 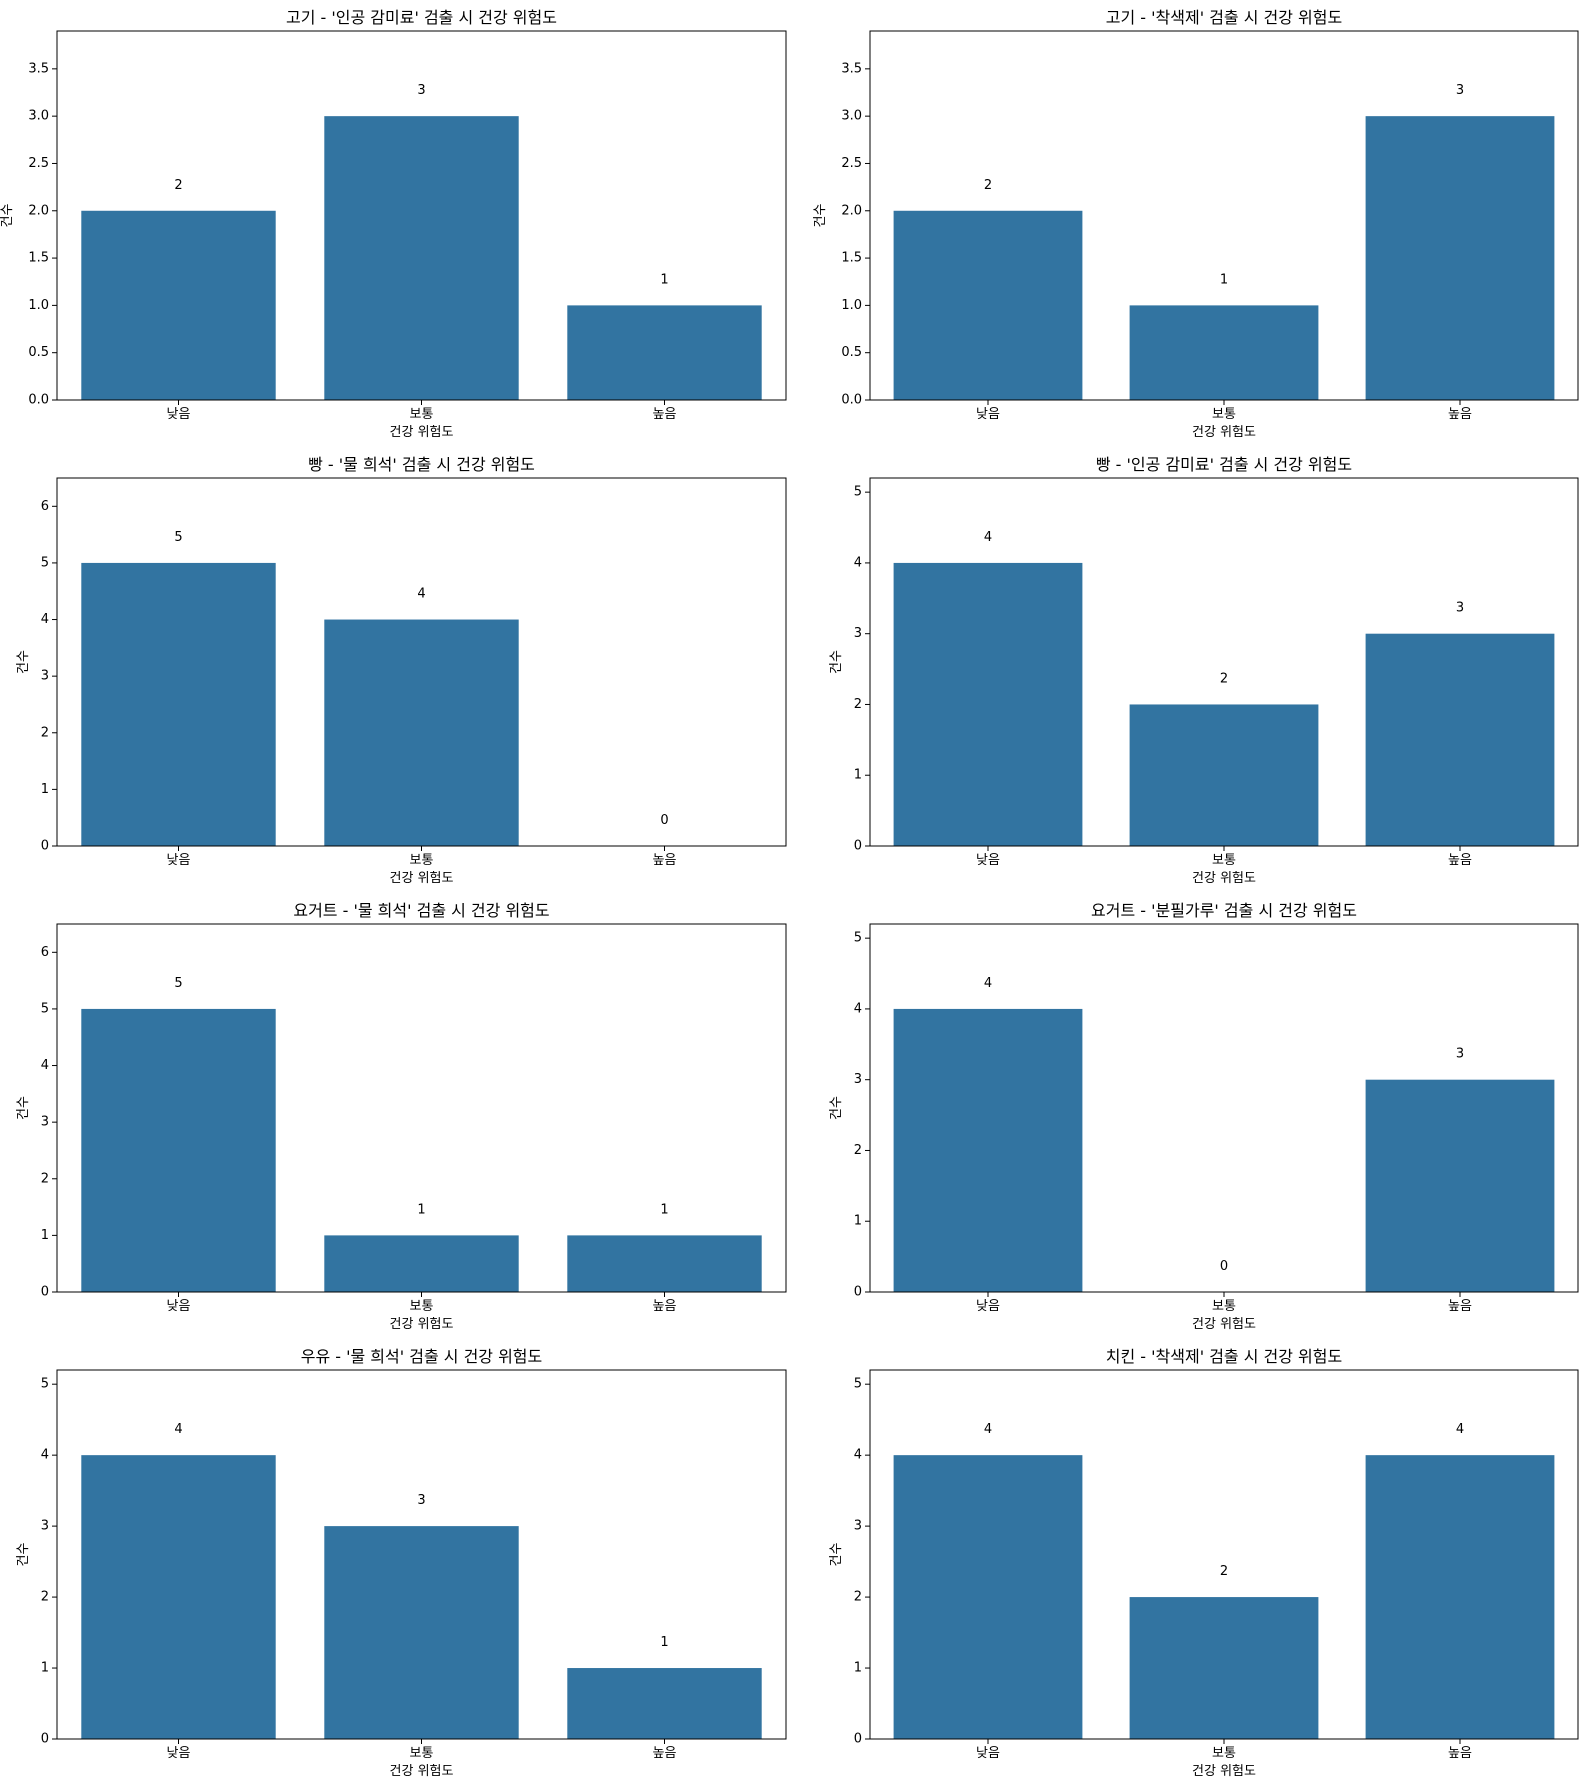 I want to click on y-tick-label: 3.5, so click(x=38, y=68).